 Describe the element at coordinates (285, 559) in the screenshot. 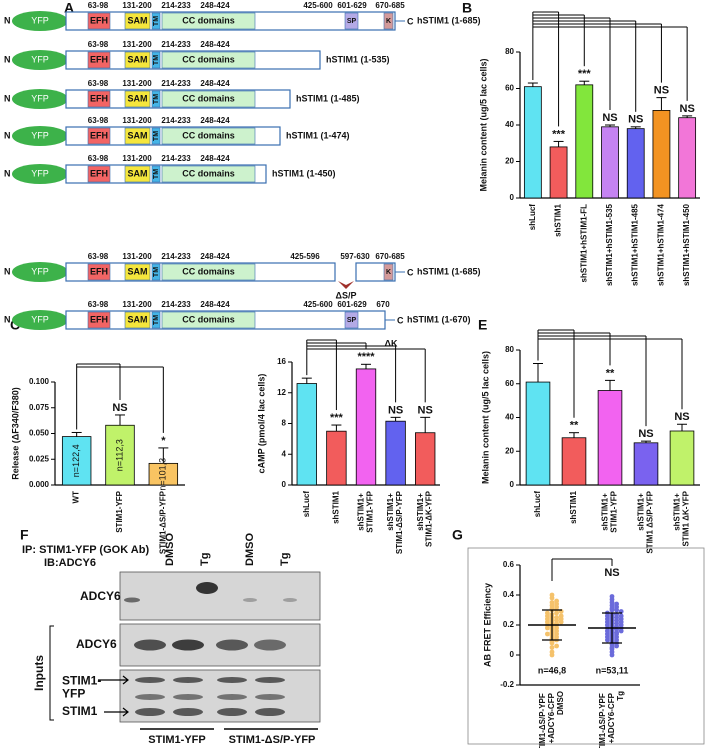

I see `lane-label: Tg` at that location.